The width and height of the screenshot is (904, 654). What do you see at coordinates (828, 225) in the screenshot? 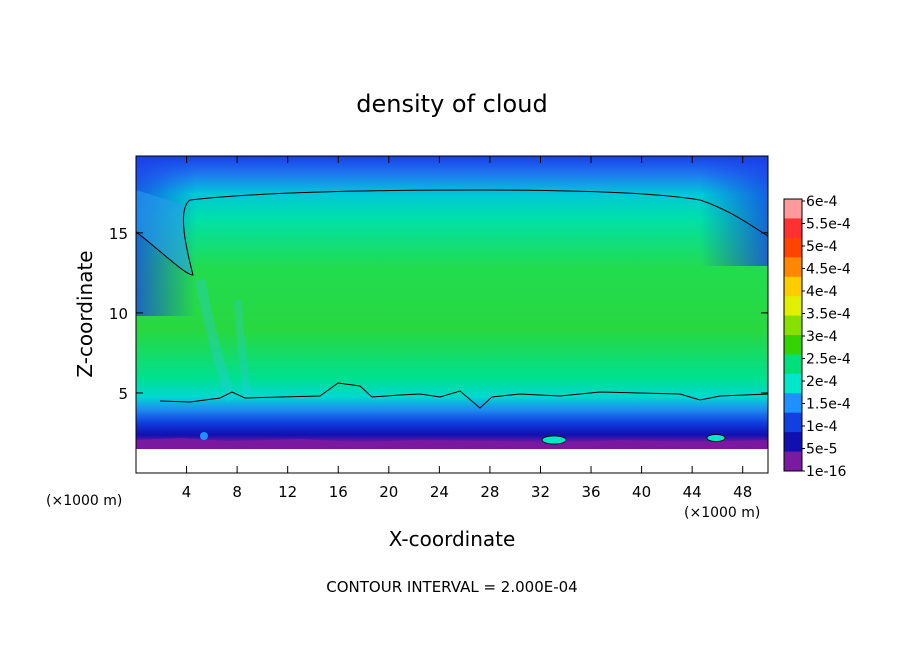
I see `colorbar-label: 5.5e-4` at bounding box center [828, 225].